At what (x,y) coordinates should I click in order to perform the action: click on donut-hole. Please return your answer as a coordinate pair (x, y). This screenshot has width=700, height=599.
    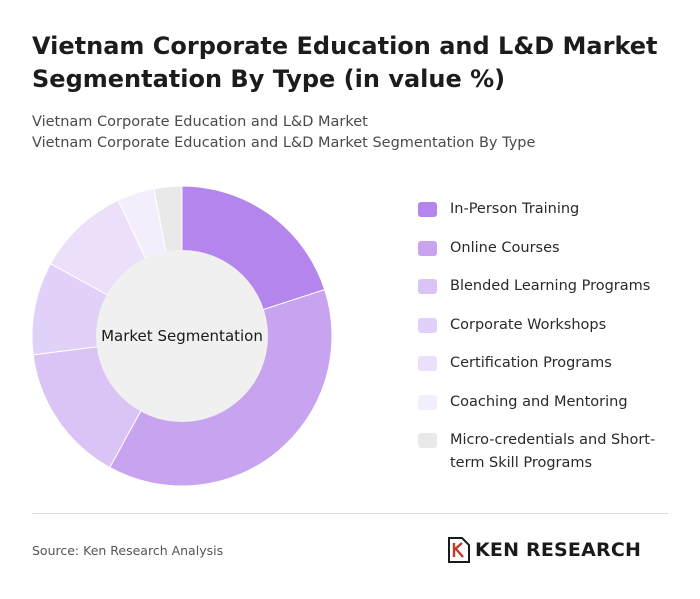
    Looking at the image, I should click on (182, 336).